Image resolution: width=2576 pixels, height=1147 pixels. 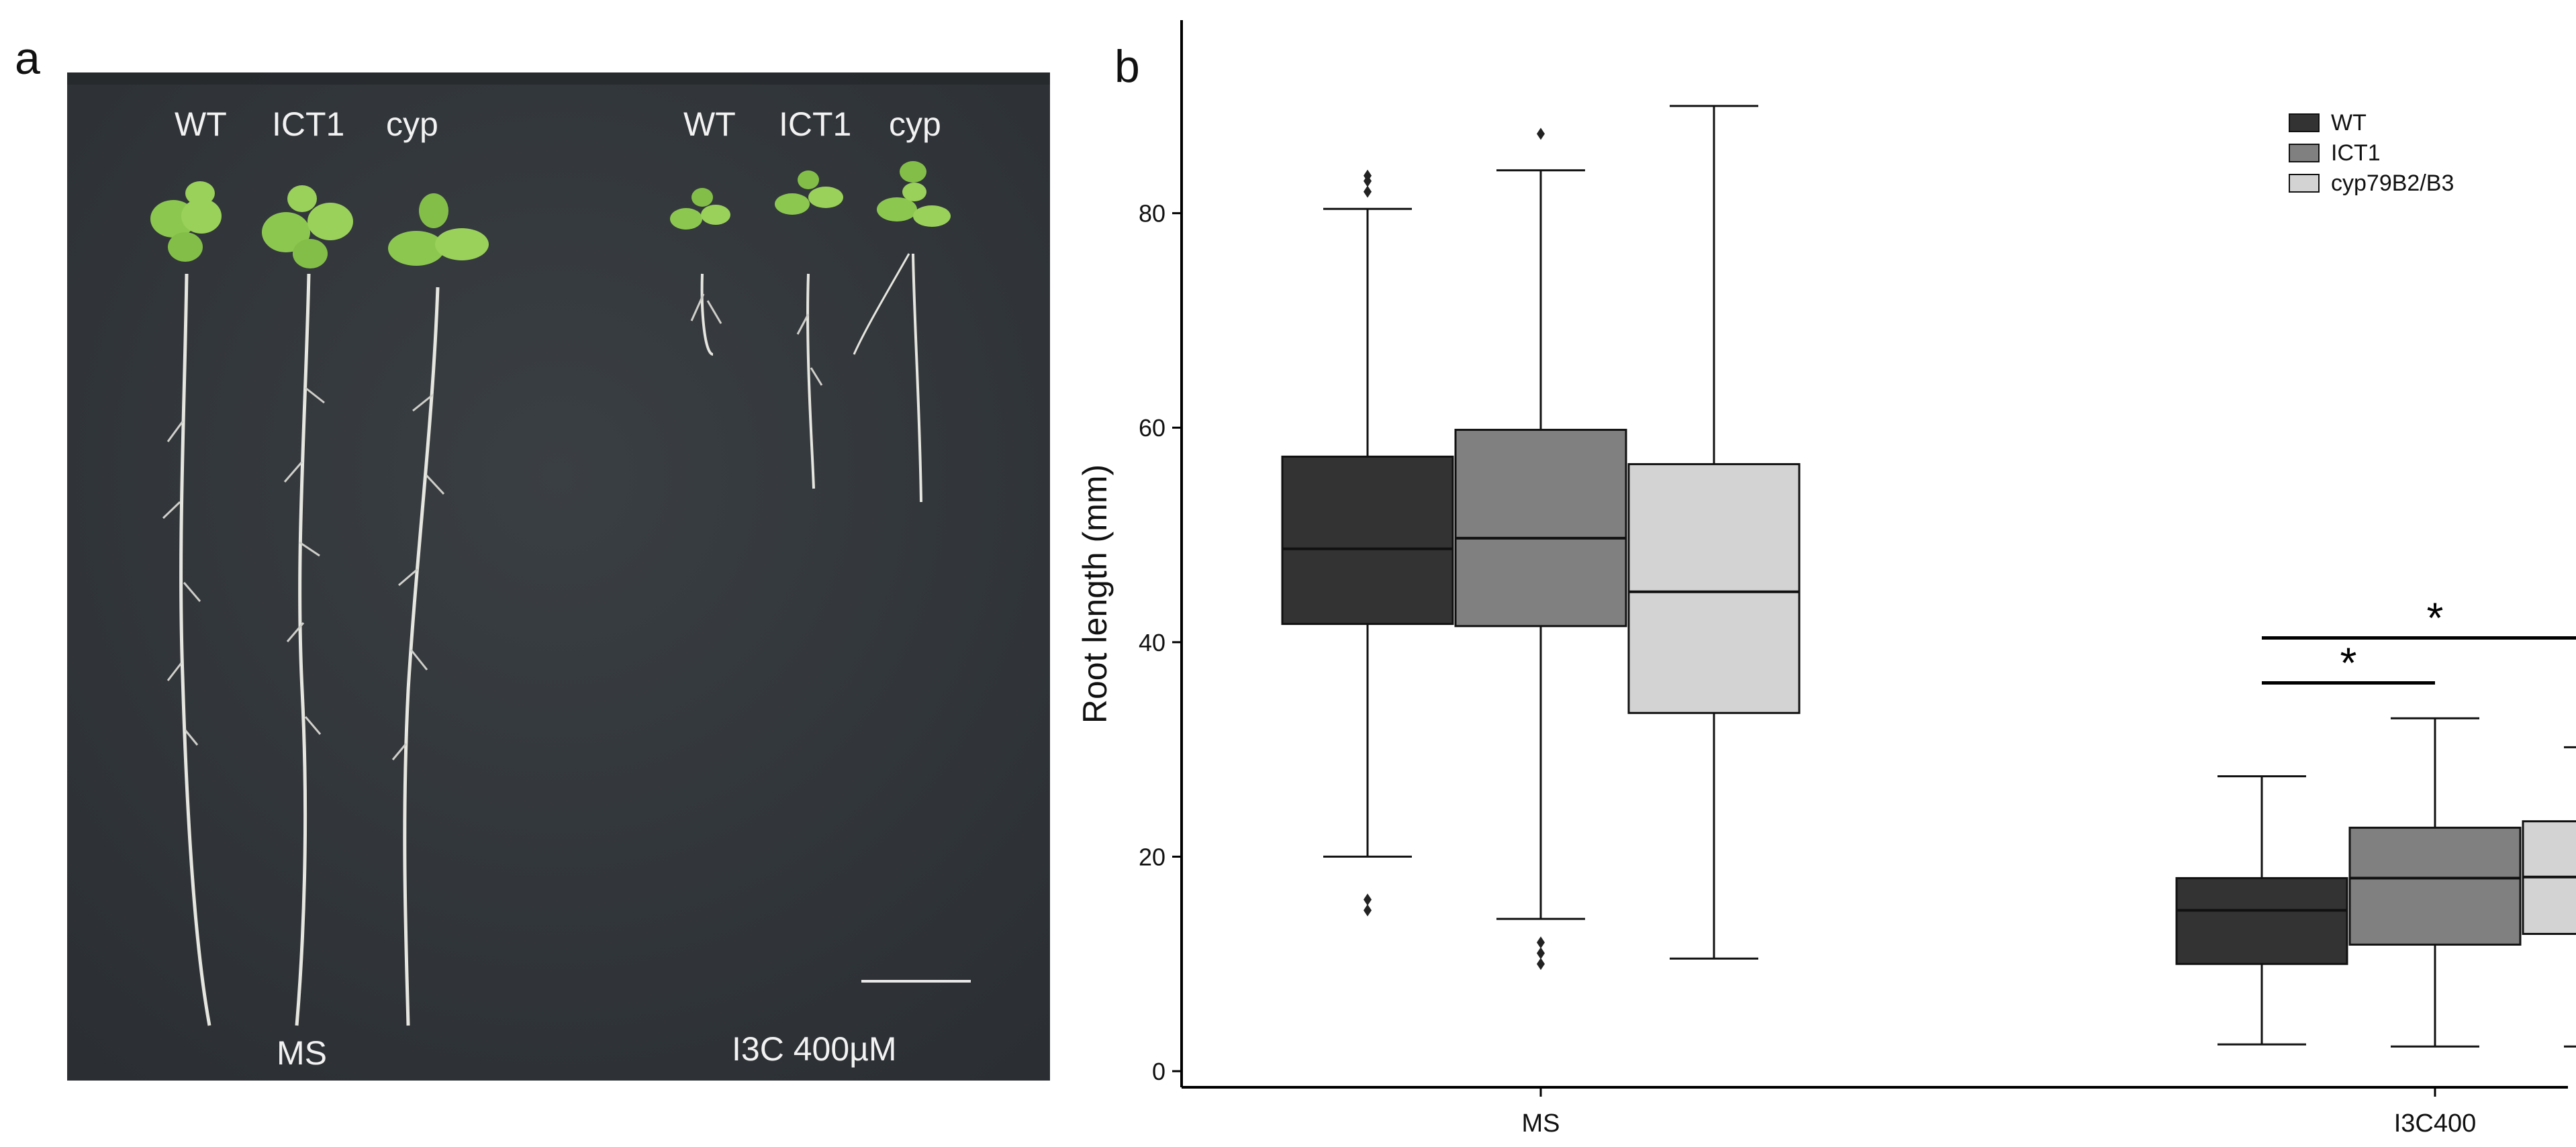 What do you see at coordinates (2304, 123) in the screenshot?
I see `legend-swatch-WT` at bounding box center [2304, 123].